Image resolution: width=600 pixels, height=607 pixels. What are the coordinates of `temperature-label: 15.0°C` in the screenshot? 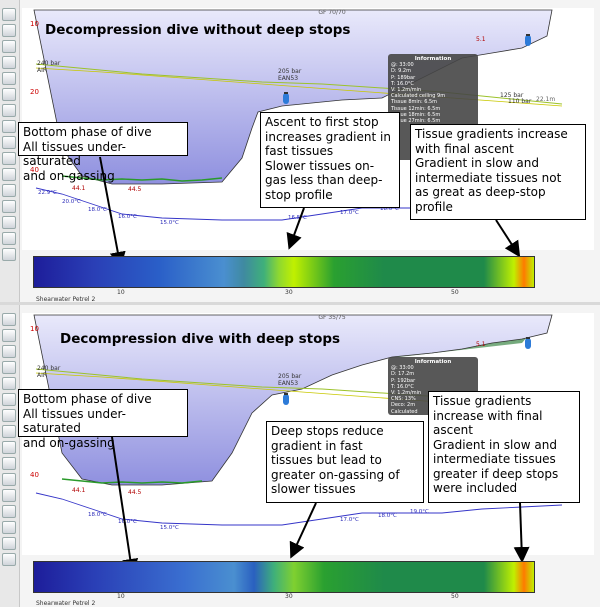 It's located at (169, 528).